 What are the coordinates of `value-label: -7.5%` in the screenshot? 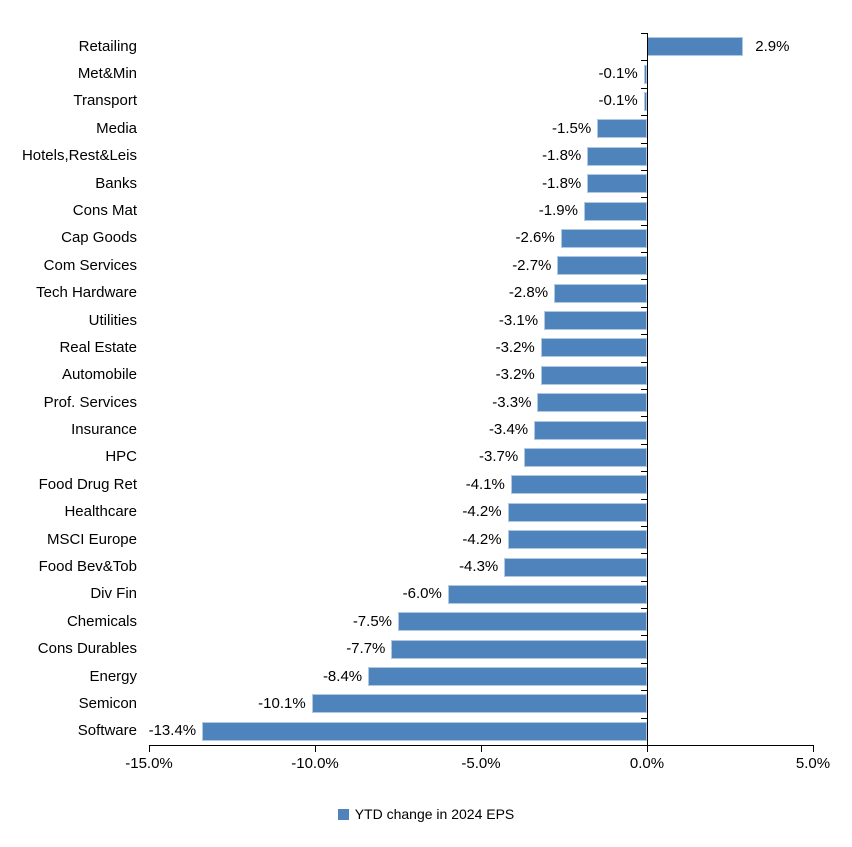 It's located at (372, 621).